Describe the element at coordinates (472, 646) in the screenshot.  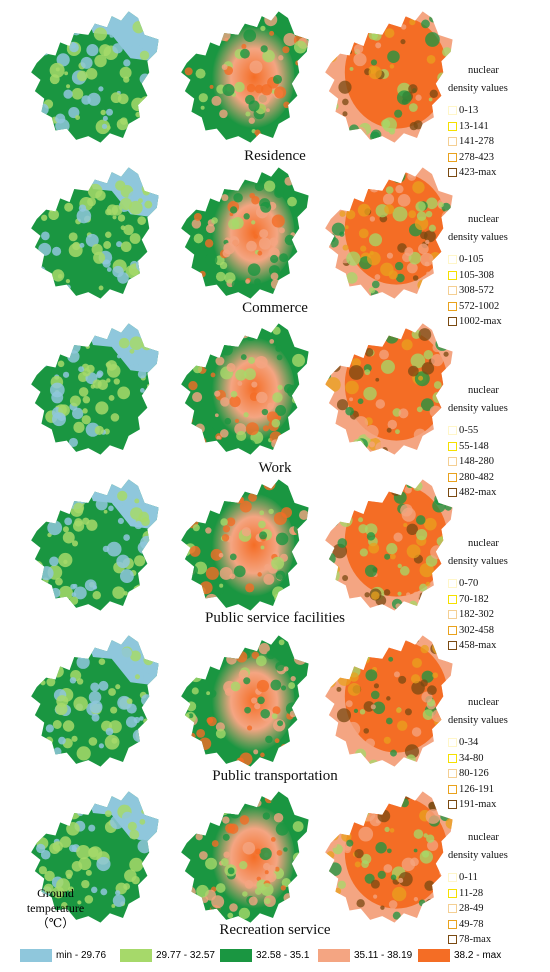
I see `legend-item: 458-max` at that location.